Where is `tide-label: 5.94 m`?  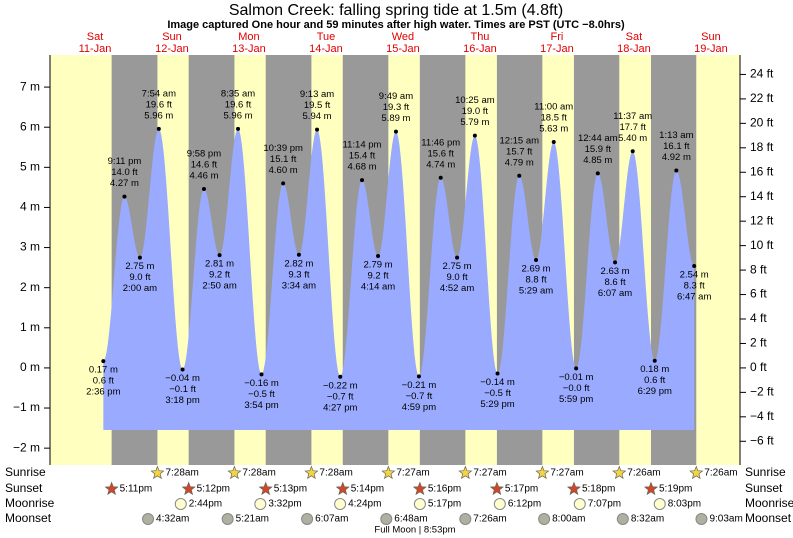
tide-label: 5.94 m is located at coordinates (317, 116).